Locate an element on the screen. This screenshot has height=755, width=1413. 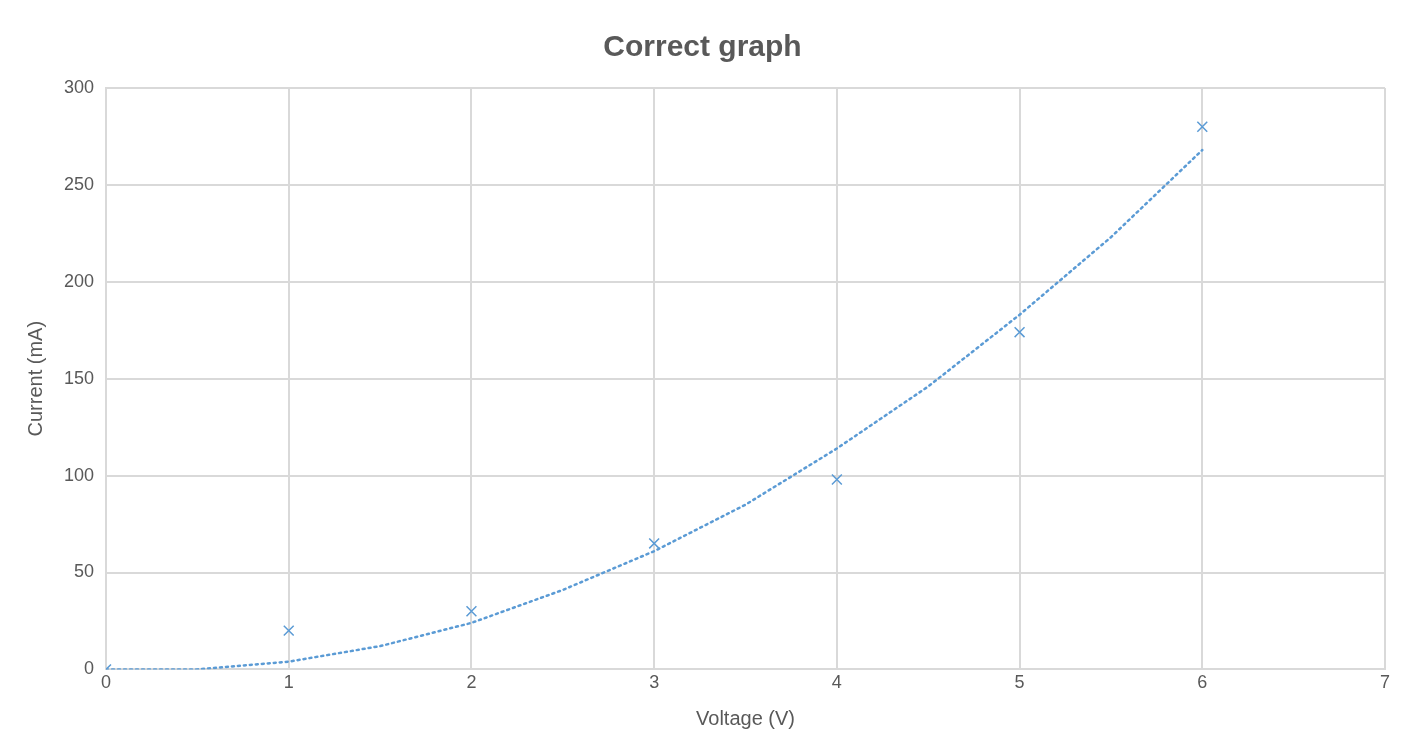
x-tick-label: 6 is located at coordinates (1202, 682).